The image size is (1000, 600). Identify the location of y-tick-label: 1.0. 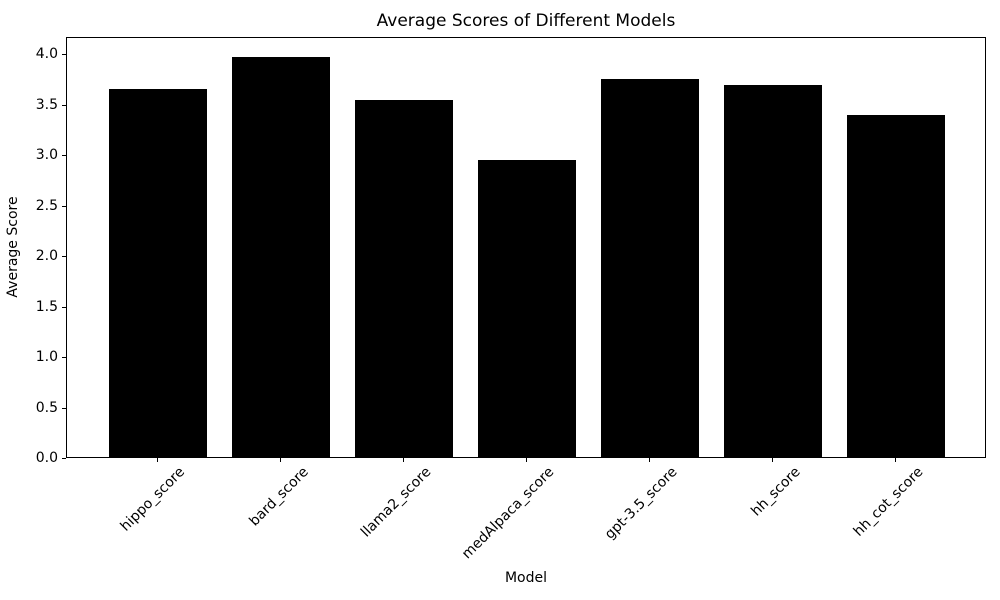
(46, 357).